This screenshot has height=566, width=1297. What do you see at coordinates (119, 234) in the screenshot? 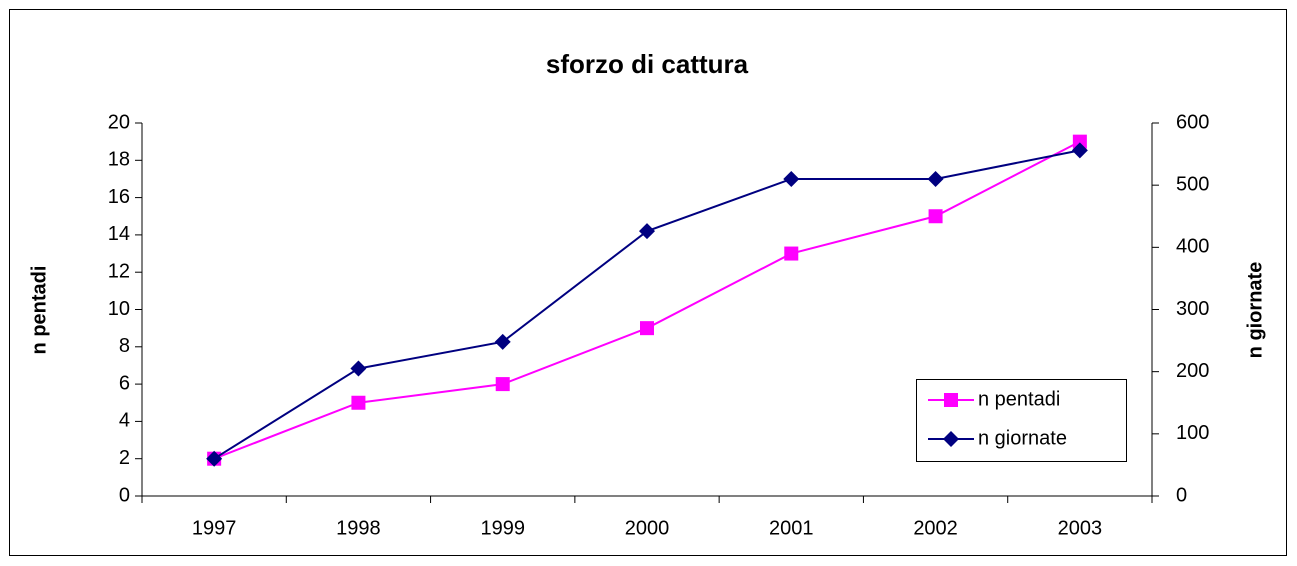
I see `y-tick-label: 14` at bounding box center [119, 234].